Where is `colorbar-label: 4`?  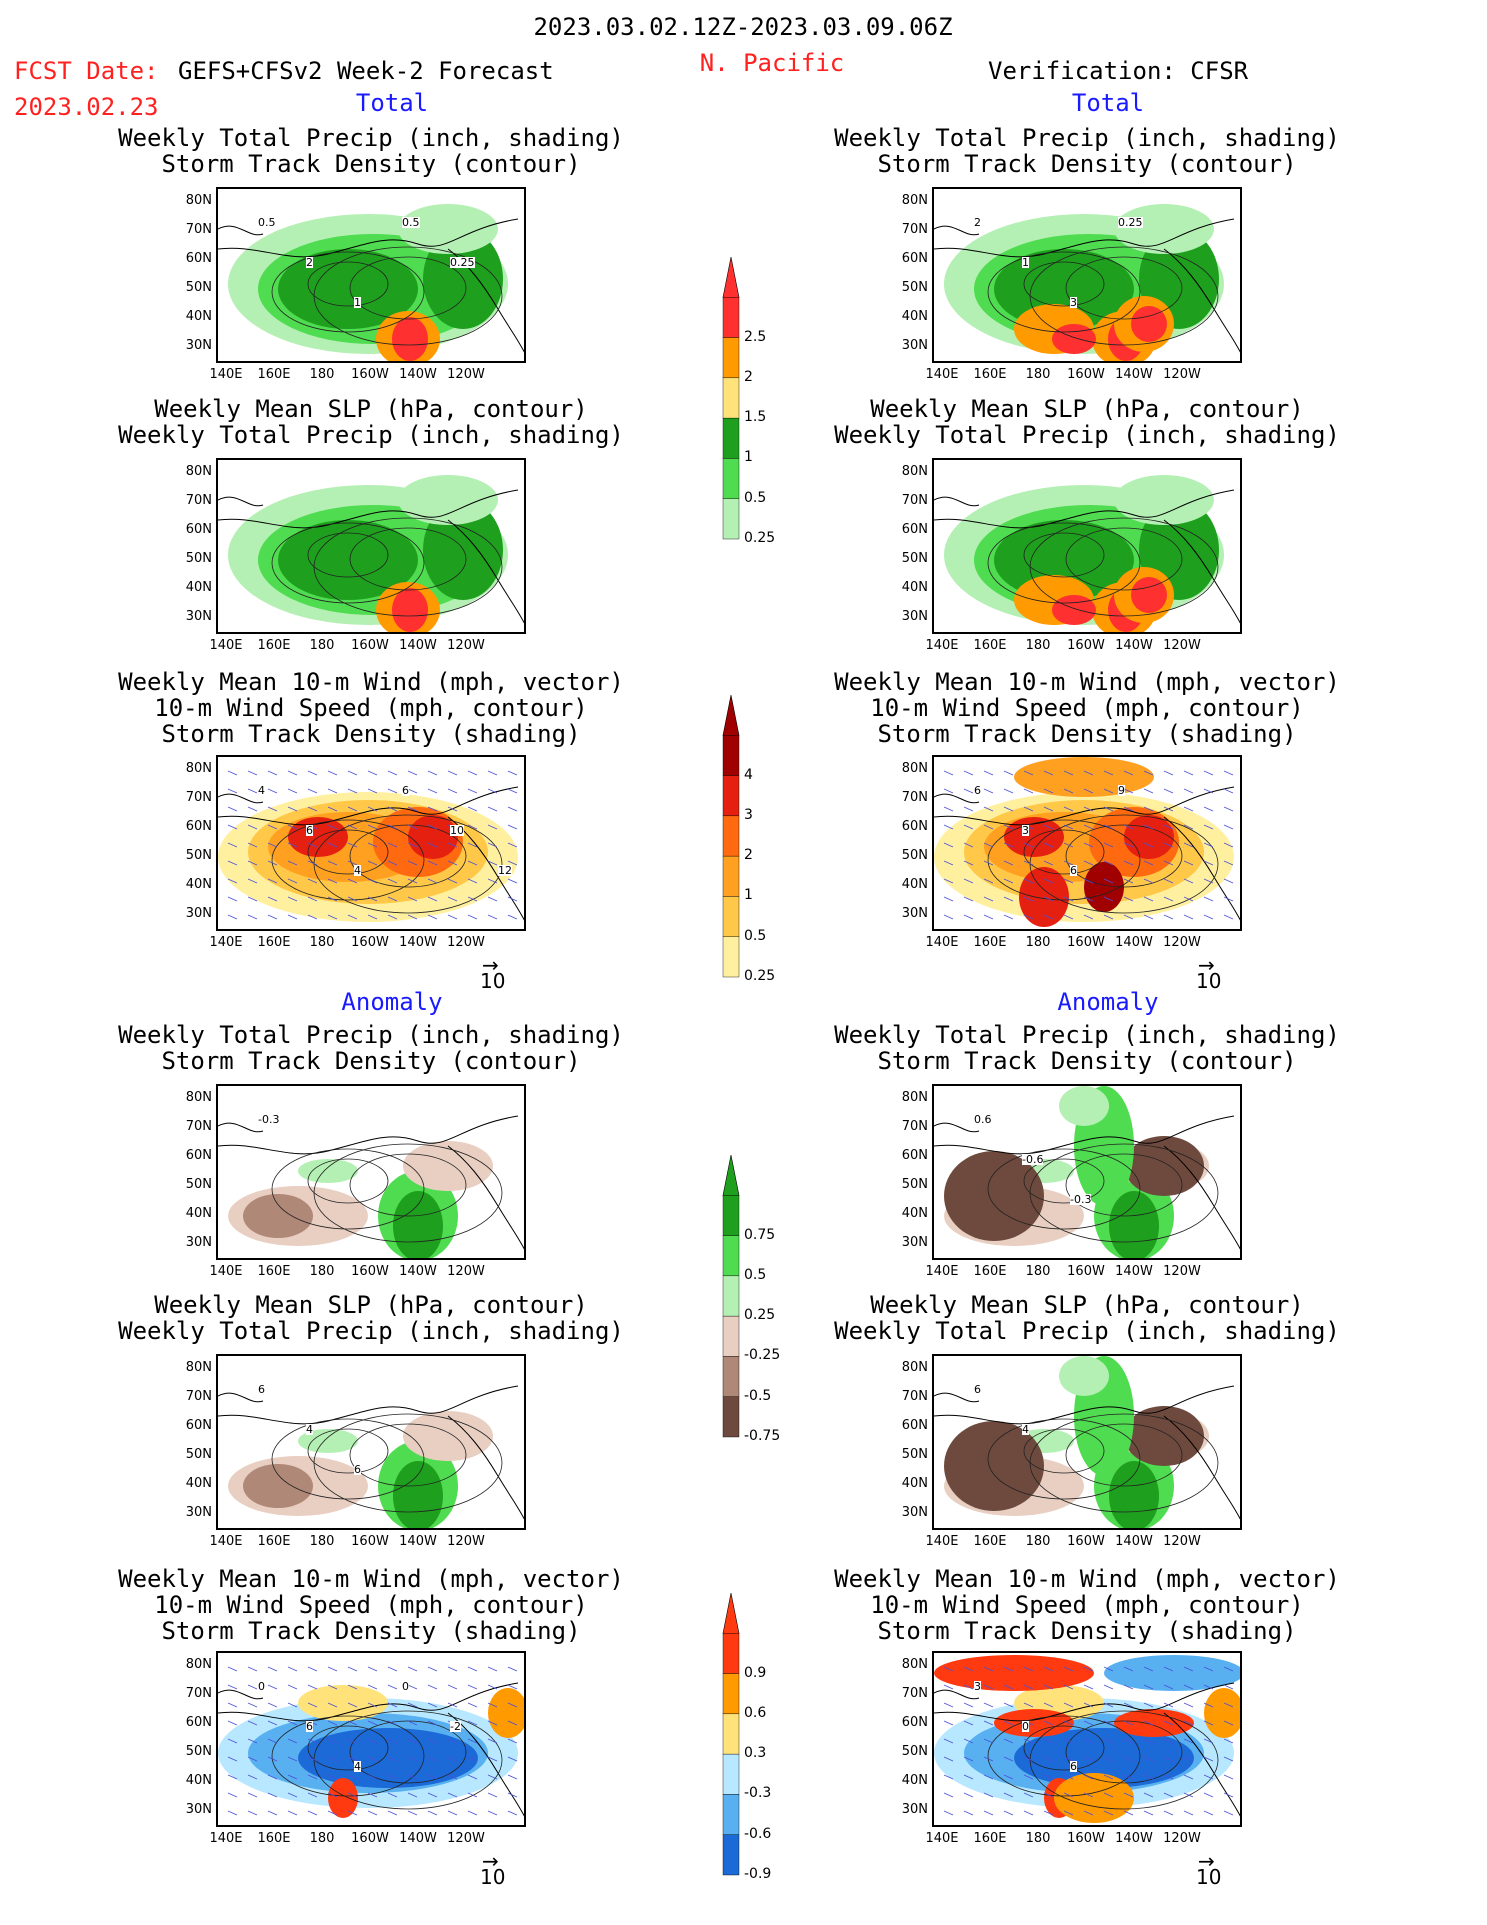
colorbar-label: 4 is located at coordinates (748, 774).